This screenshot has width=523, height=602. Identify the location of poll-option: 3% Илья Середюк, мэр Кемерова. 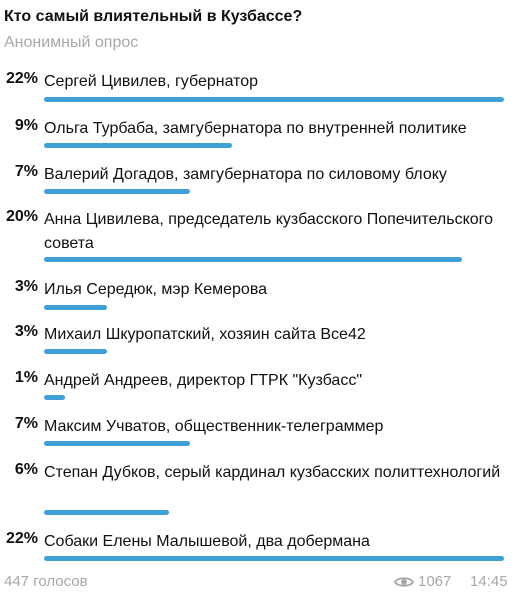
(261, 295).